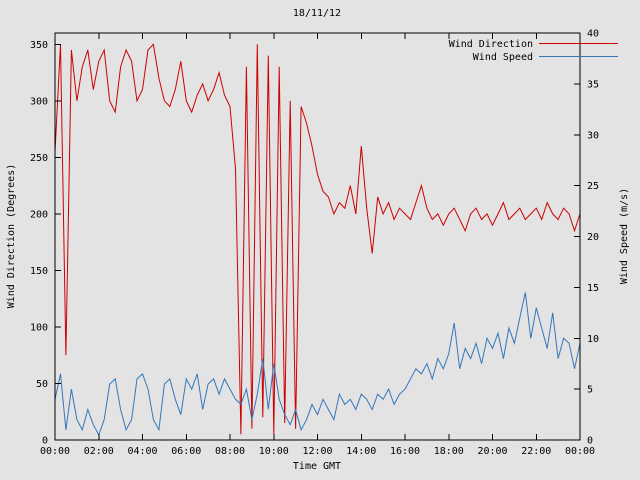  Describe the element at coordinates (593, 288) in the screenshot. I see `y-right-tick-label: 15` at that location.